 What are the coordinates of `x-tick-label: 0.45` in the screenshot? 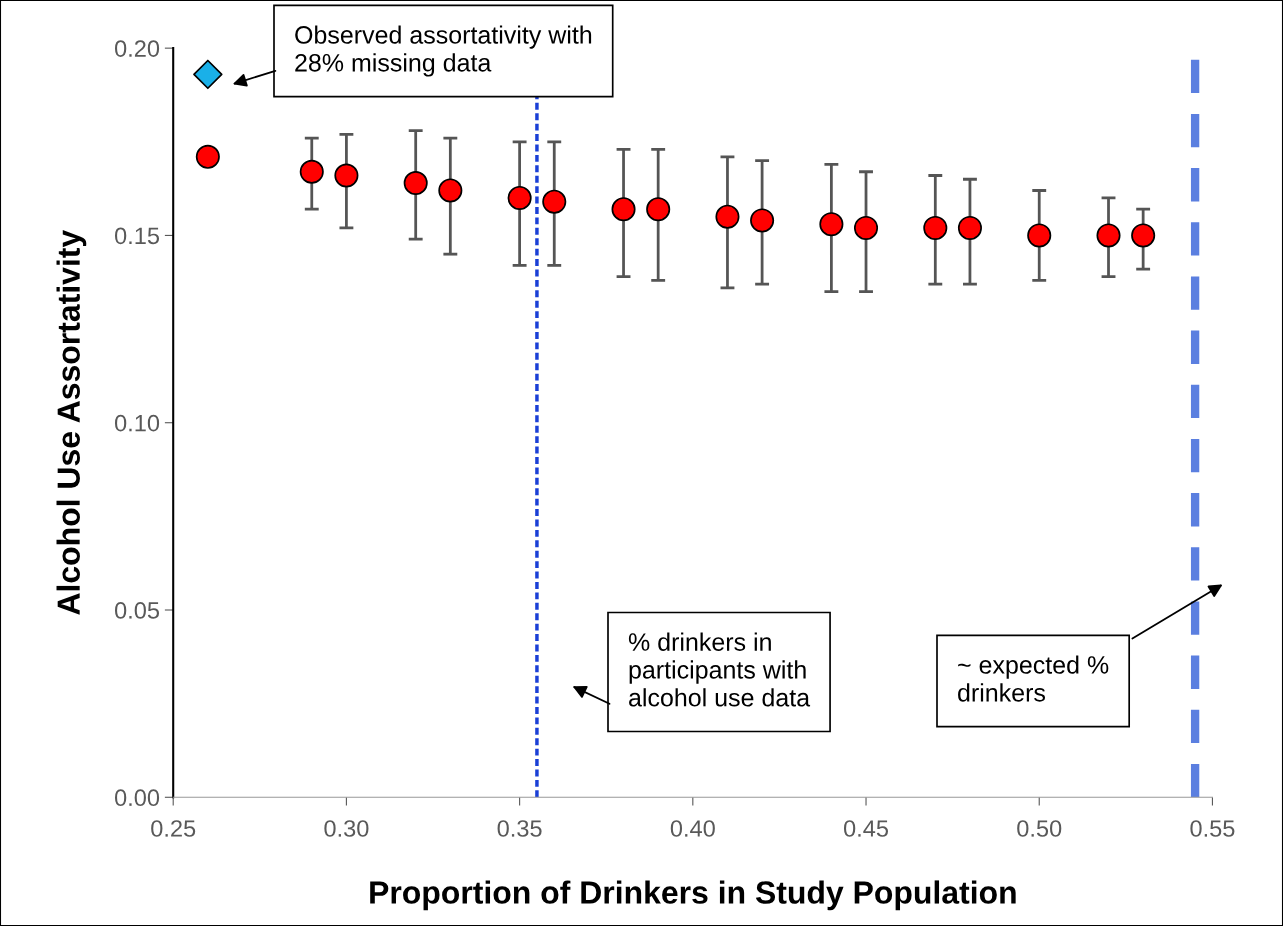 It's located at (866, 828).